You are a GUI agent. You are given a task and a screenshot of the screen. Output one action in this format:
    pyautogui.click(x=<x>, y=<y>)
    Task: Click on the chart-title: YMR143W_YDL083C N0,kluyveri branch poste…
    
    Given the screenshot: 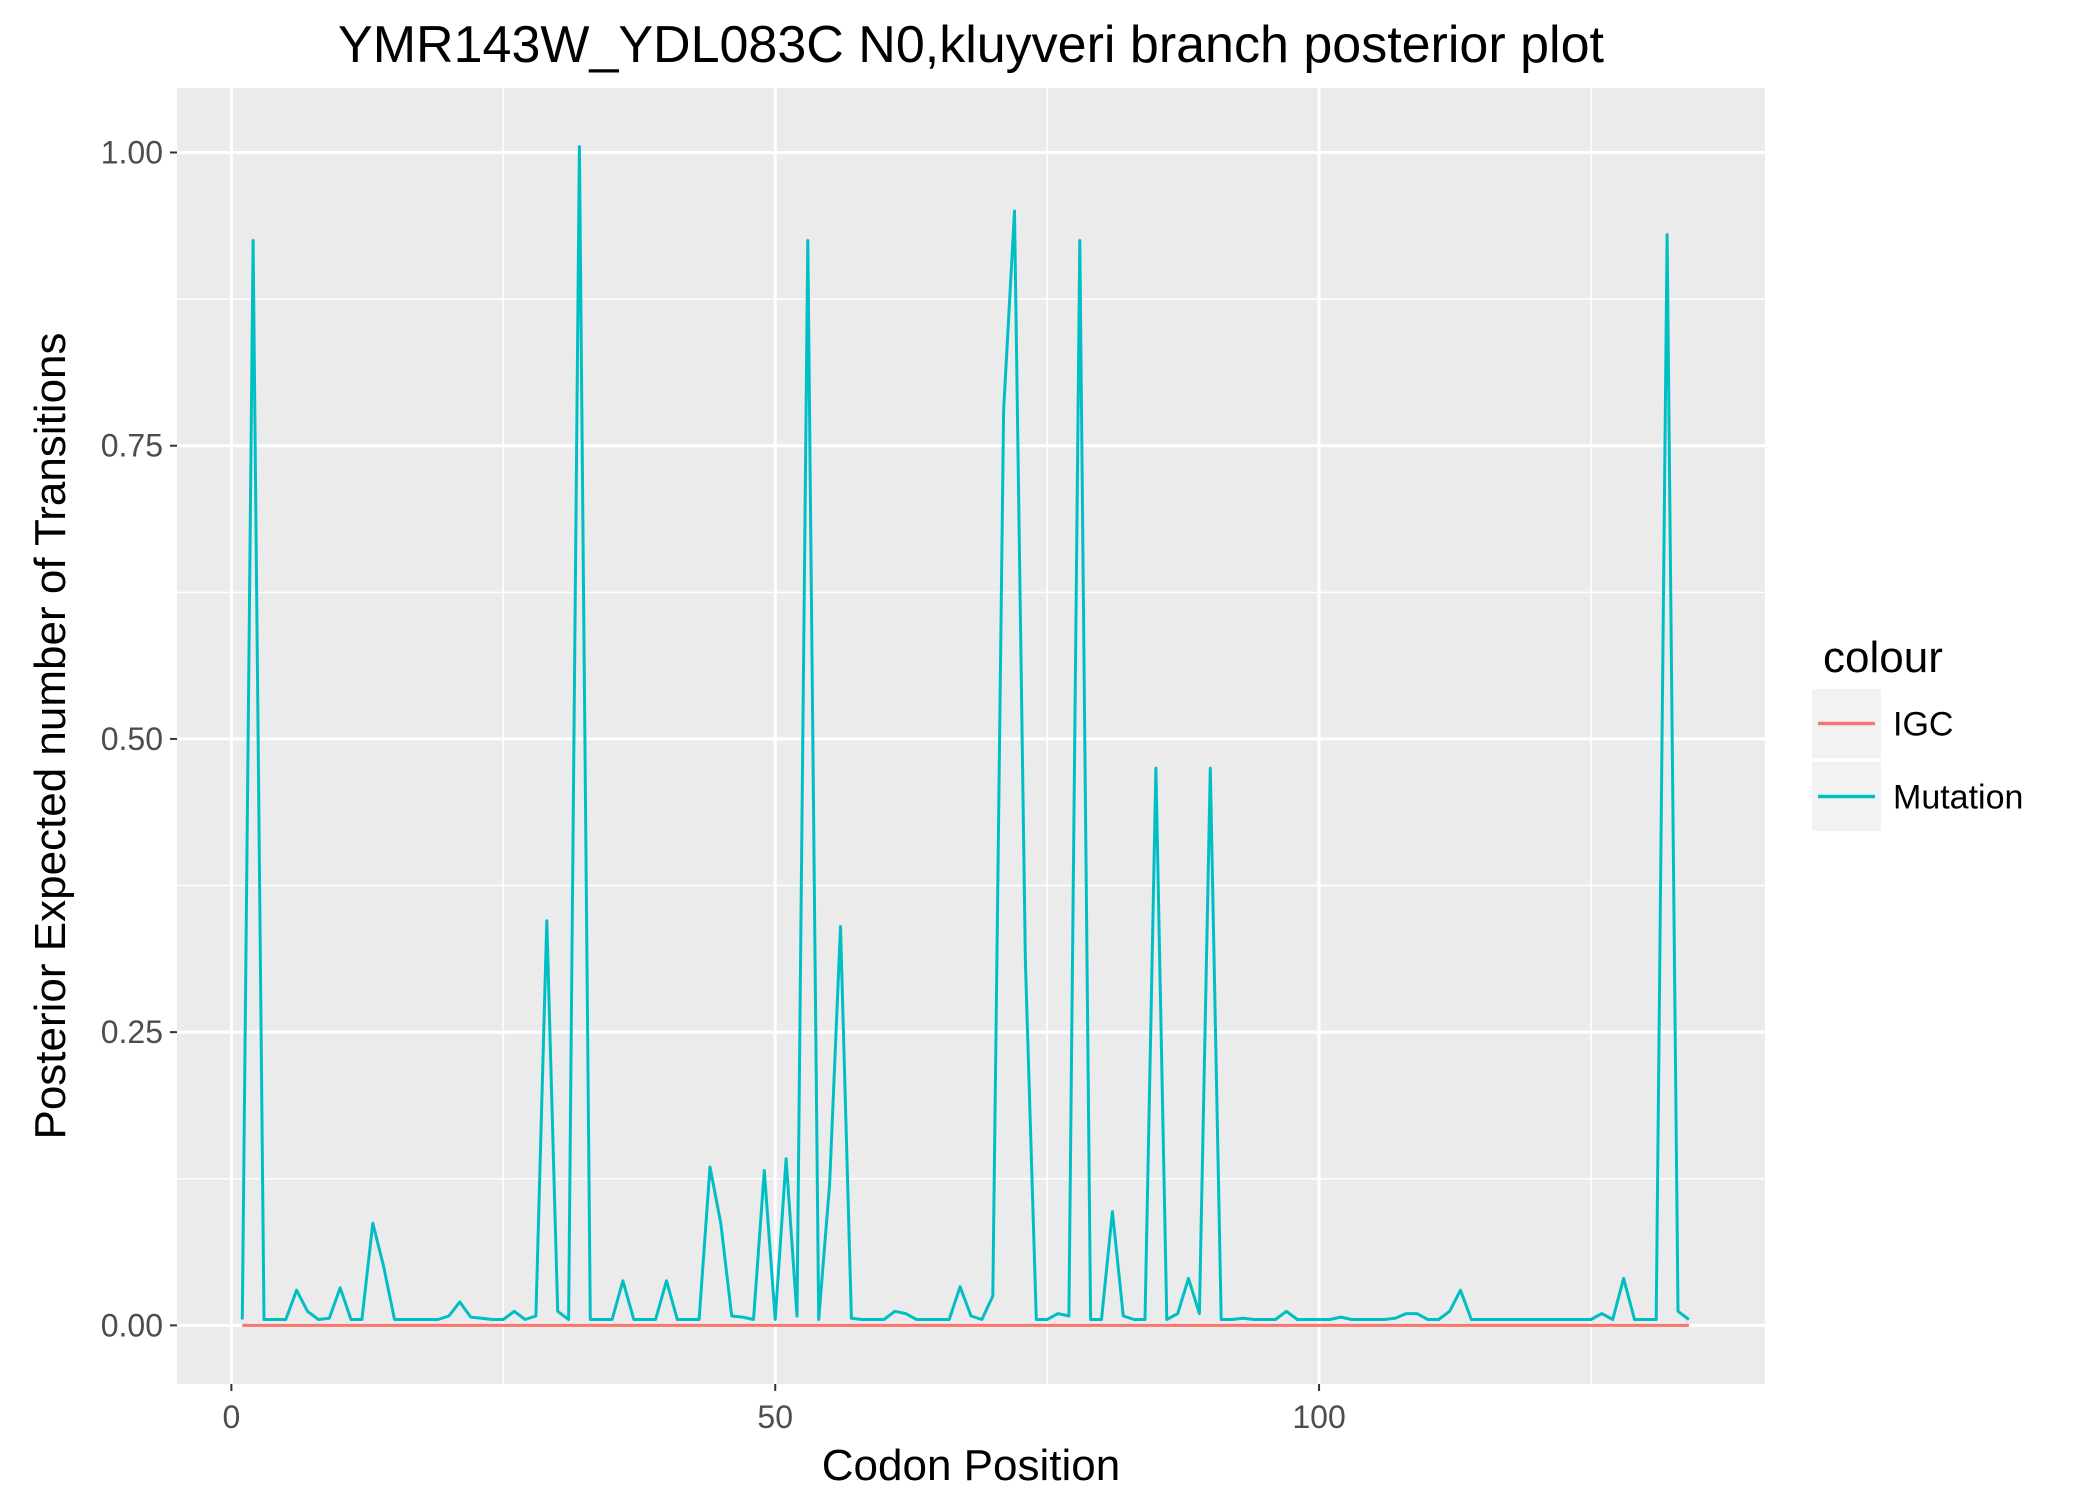 What is the action you would take?
    pyautogui.click(x=971, y=45)
    